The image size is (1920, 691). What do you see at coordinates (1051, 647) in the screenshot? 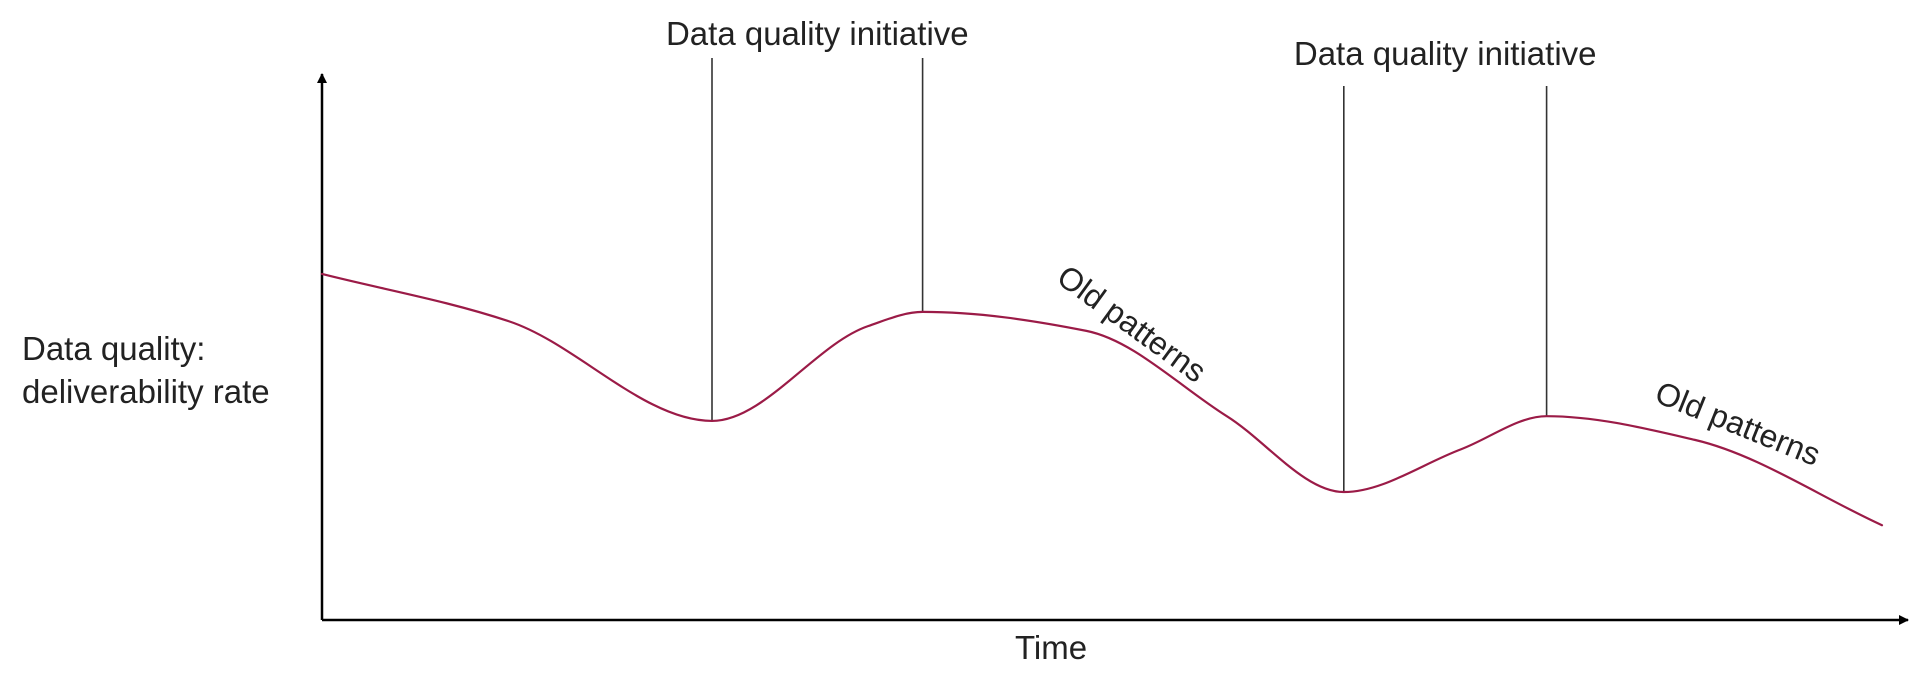
I see `x-axis-label: Time` at bounding box center [1051, 647].